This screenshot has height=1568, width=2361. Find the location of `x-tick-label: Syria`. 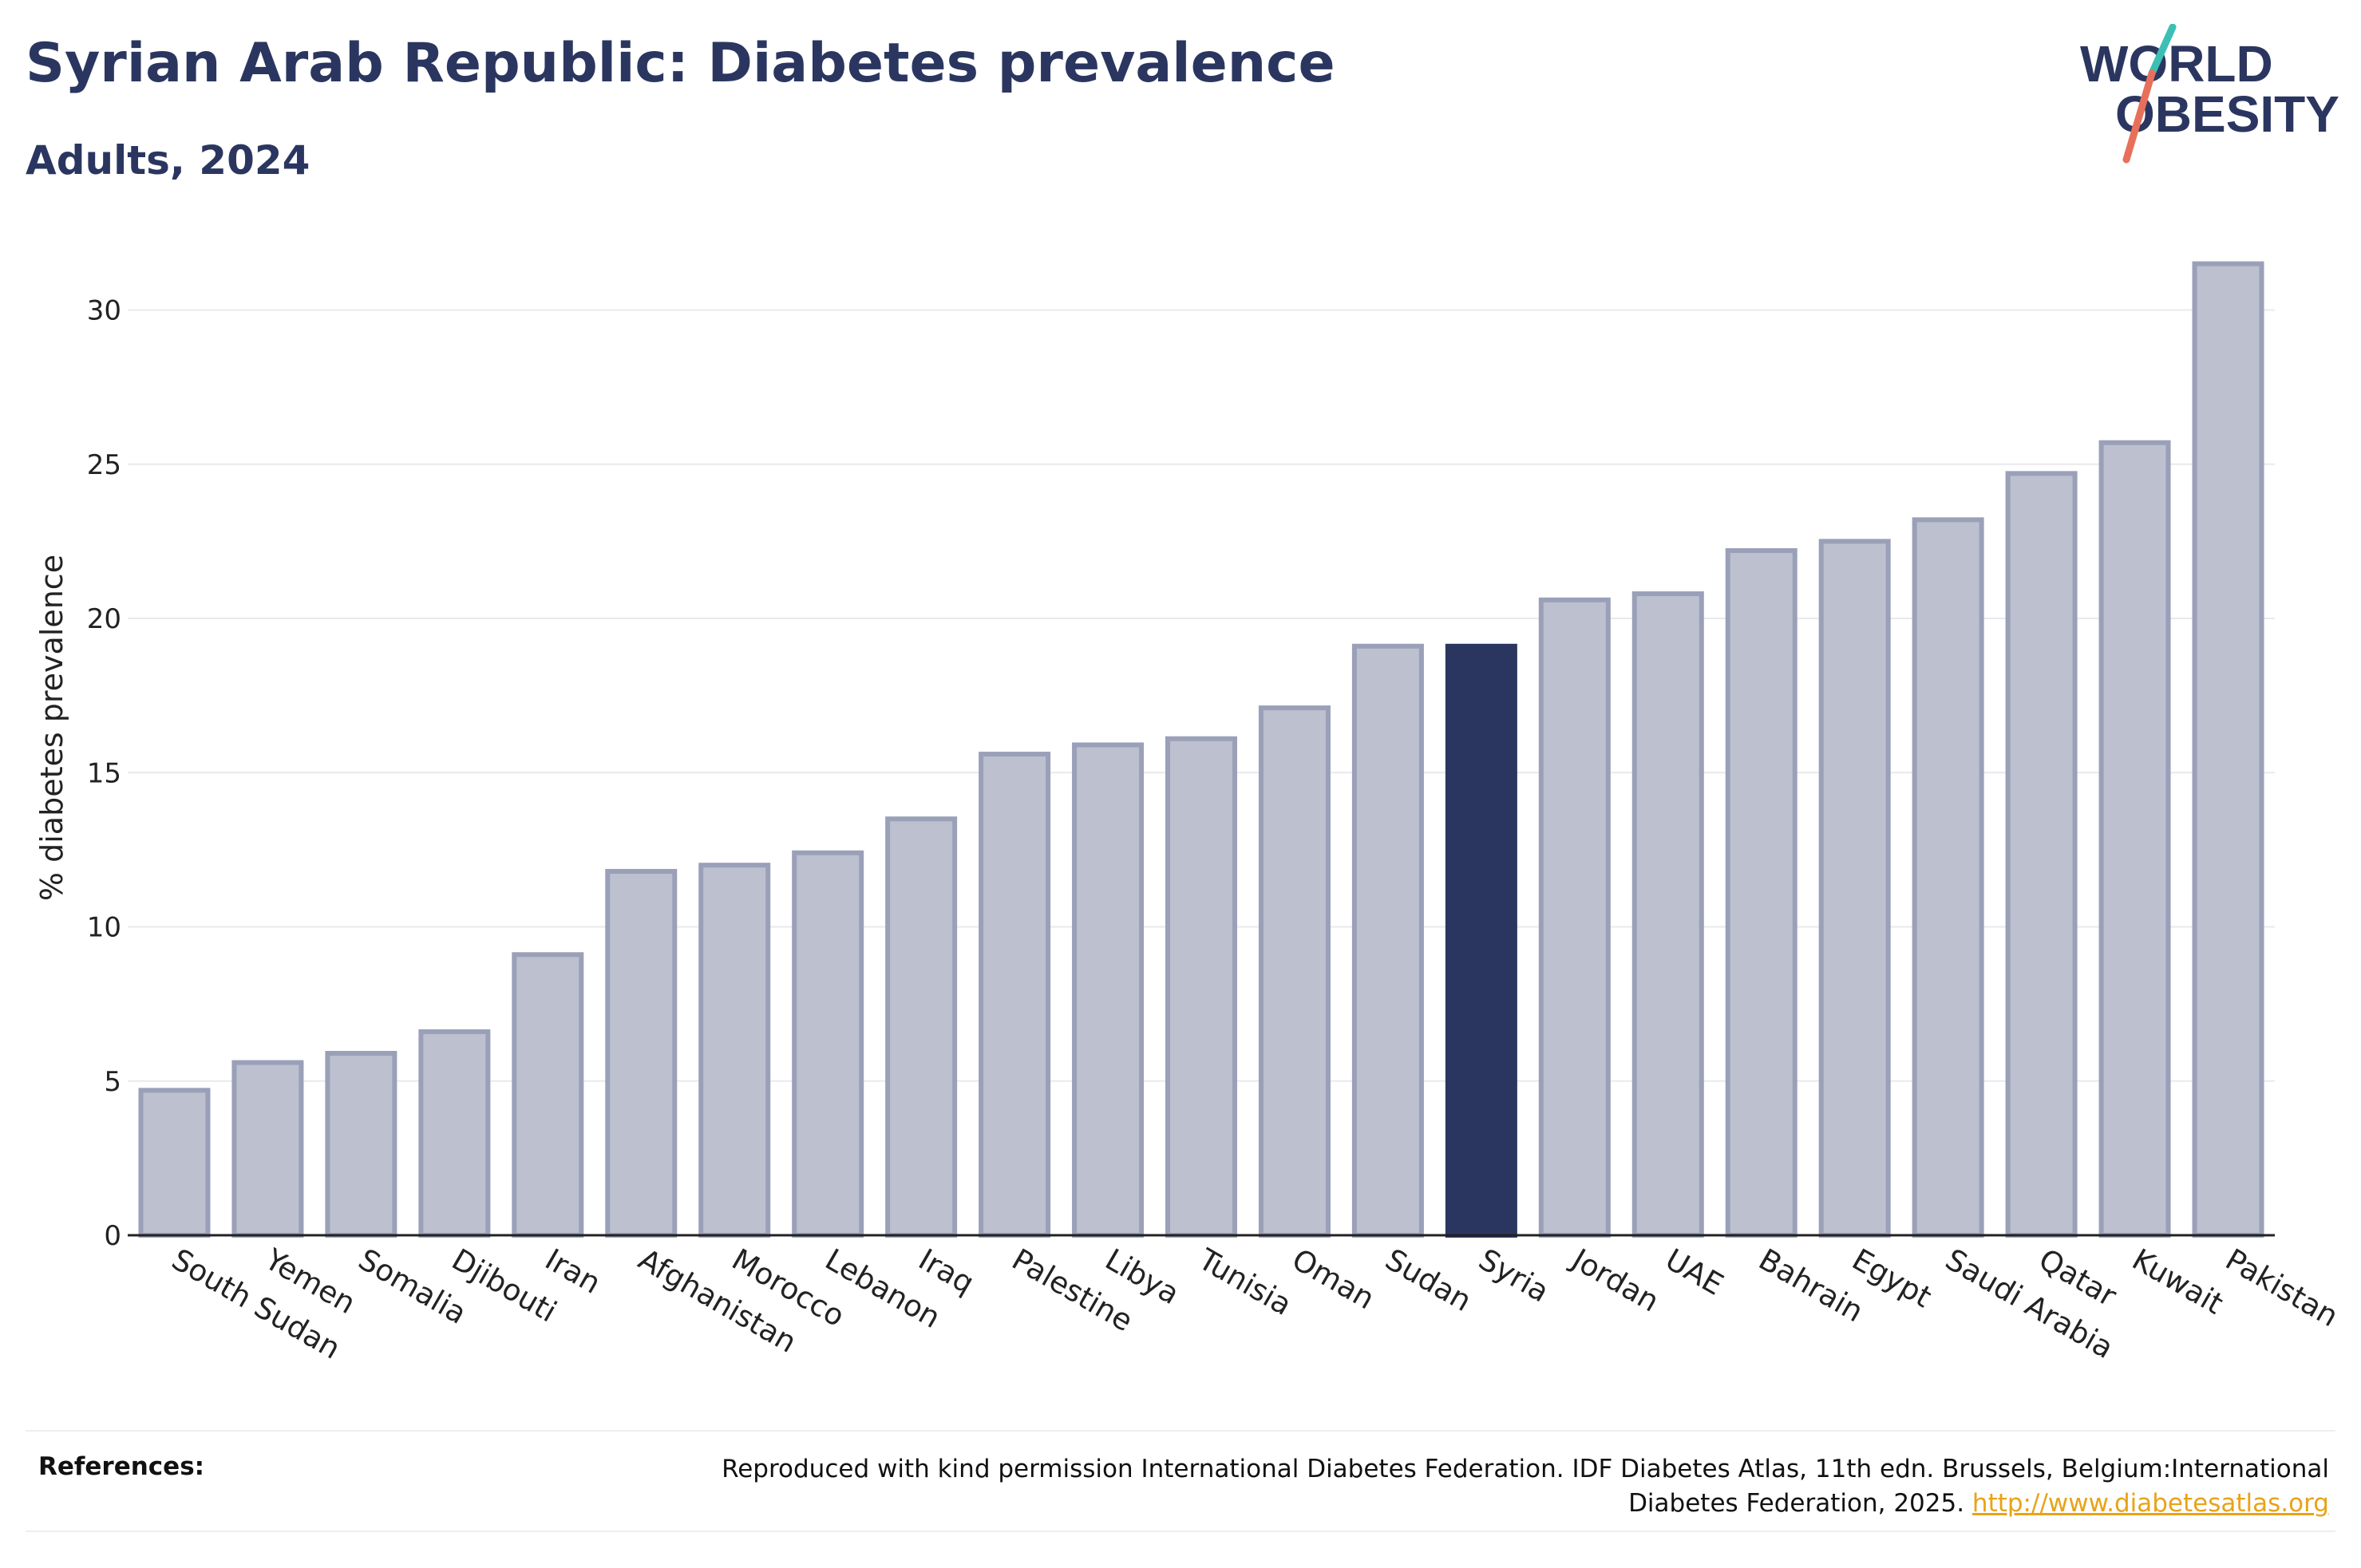

x-tick-label: Syria is located at coordinates (1514, 1275).